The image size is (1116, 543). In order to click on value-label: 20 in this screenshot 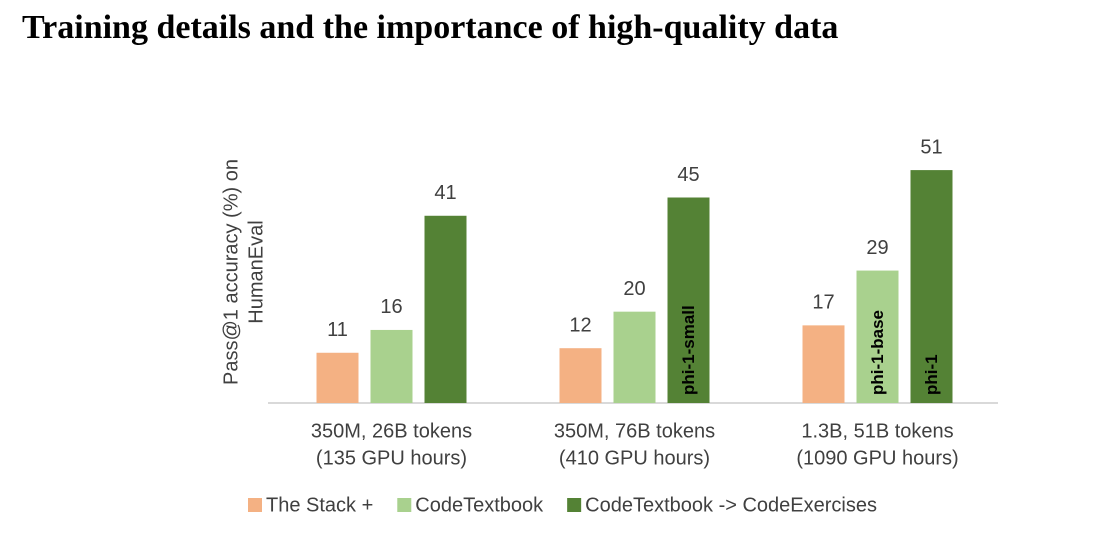, I will do `click(634, 289)`.